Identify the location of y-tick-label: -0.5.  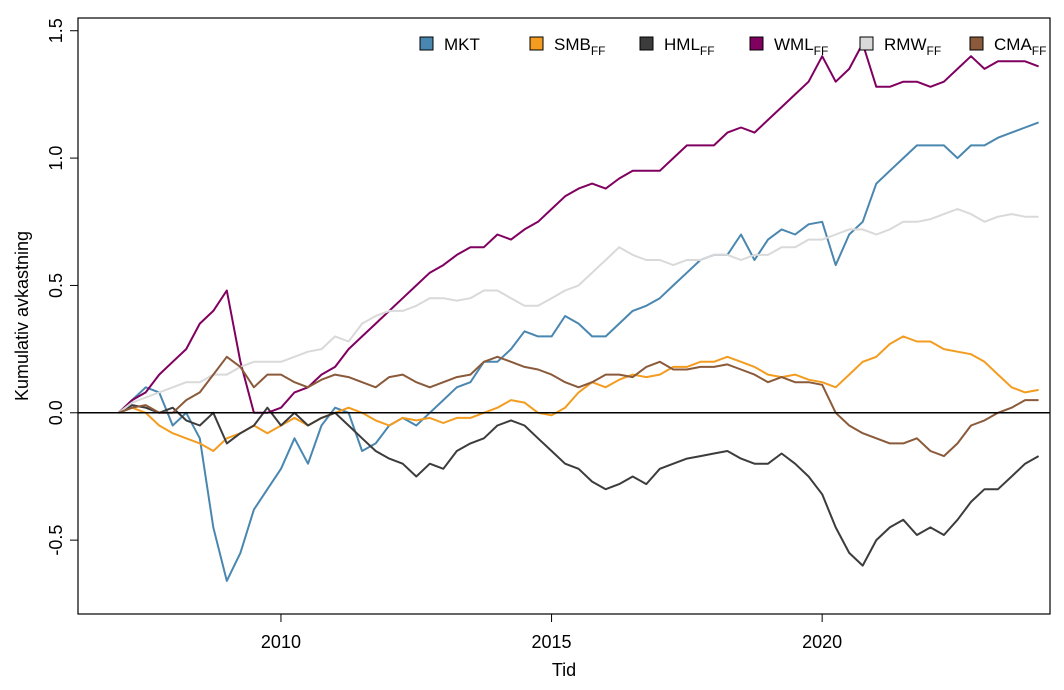
(56, 540).